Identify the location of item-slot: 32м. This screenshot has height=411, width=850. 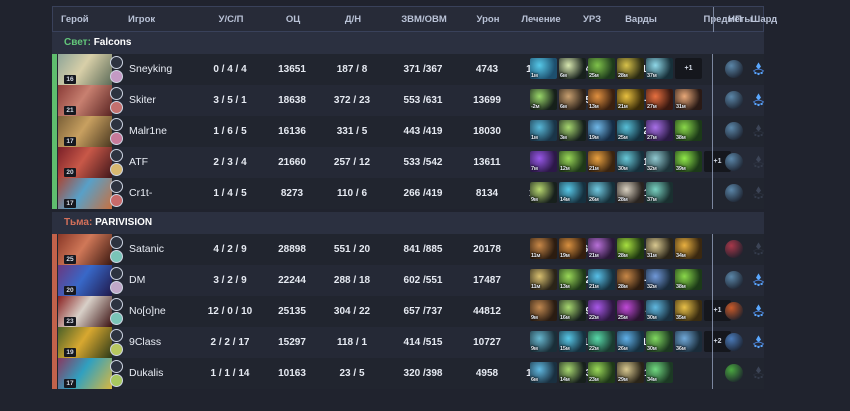
(659, 279).